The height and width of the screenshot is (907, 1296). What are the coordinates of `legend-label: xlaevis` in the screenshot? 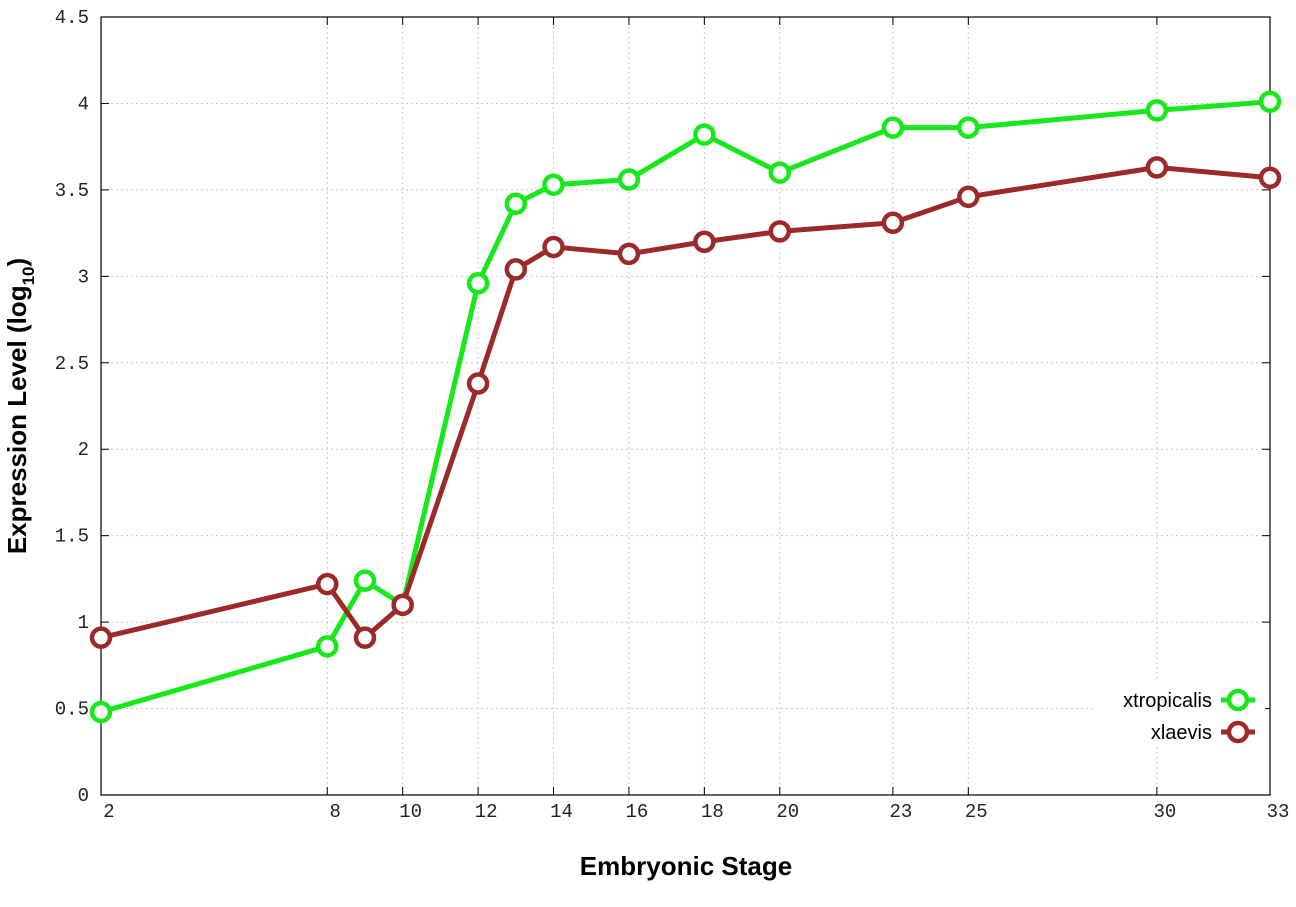 It's located at (1181, 733).